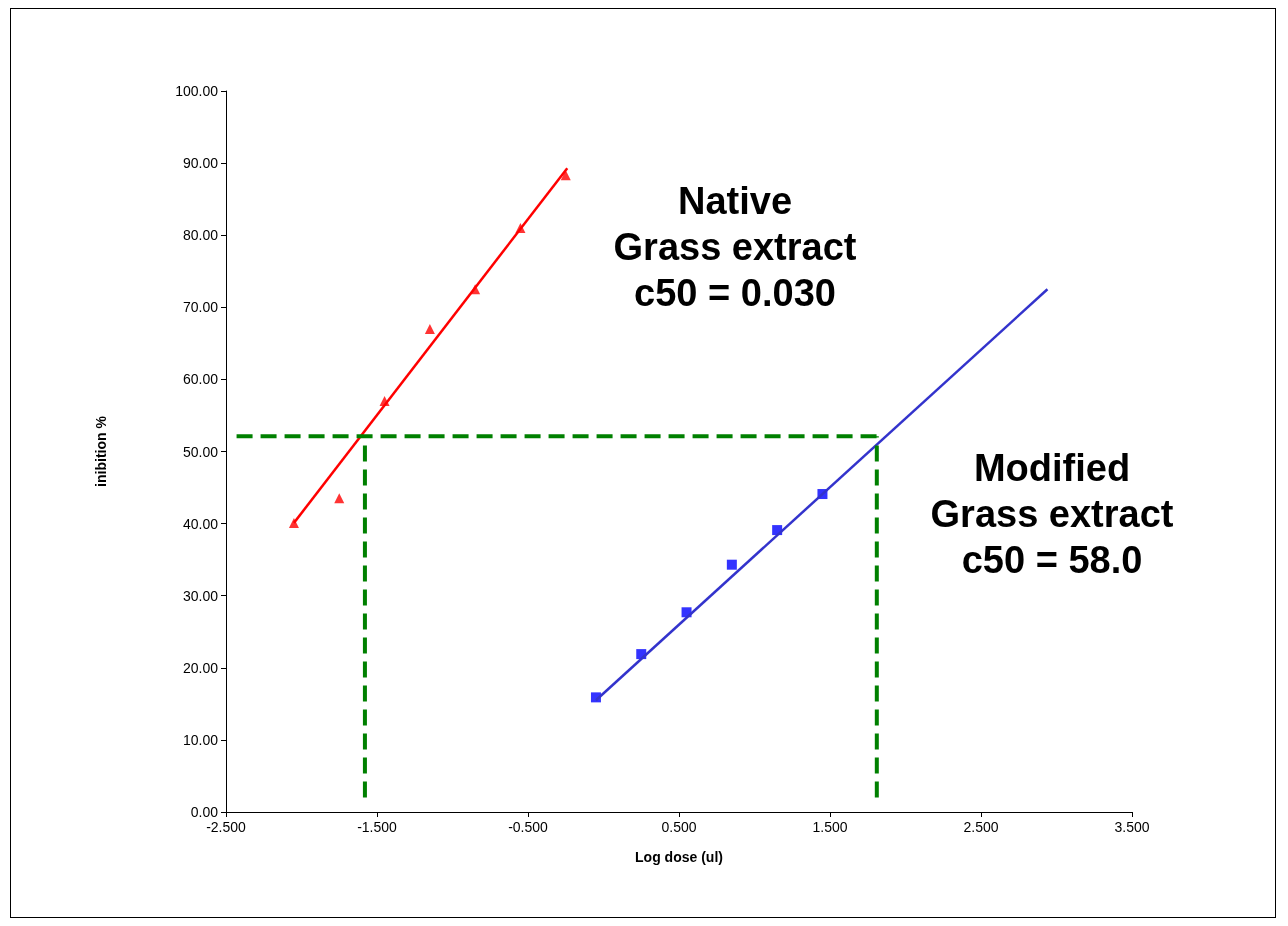 This screenshot has width=1288, height=926. I want to click on y-axis-title: inibition %, so click(101, 451).